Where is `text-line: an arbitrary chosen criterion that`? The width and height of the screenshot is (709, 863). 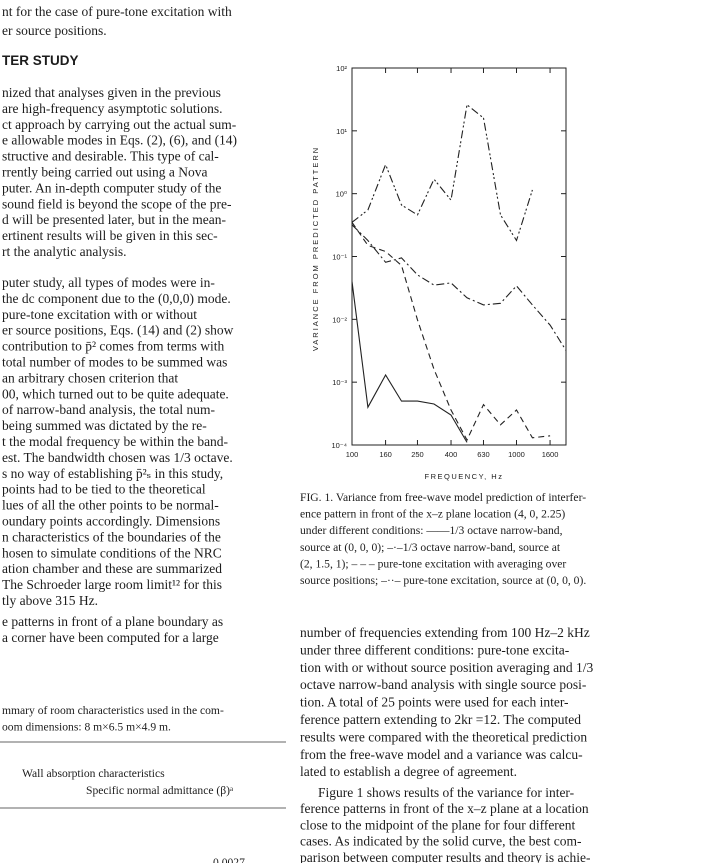
text-line: an arbitrary chosen criterion that is located at coordinates (90, 377).